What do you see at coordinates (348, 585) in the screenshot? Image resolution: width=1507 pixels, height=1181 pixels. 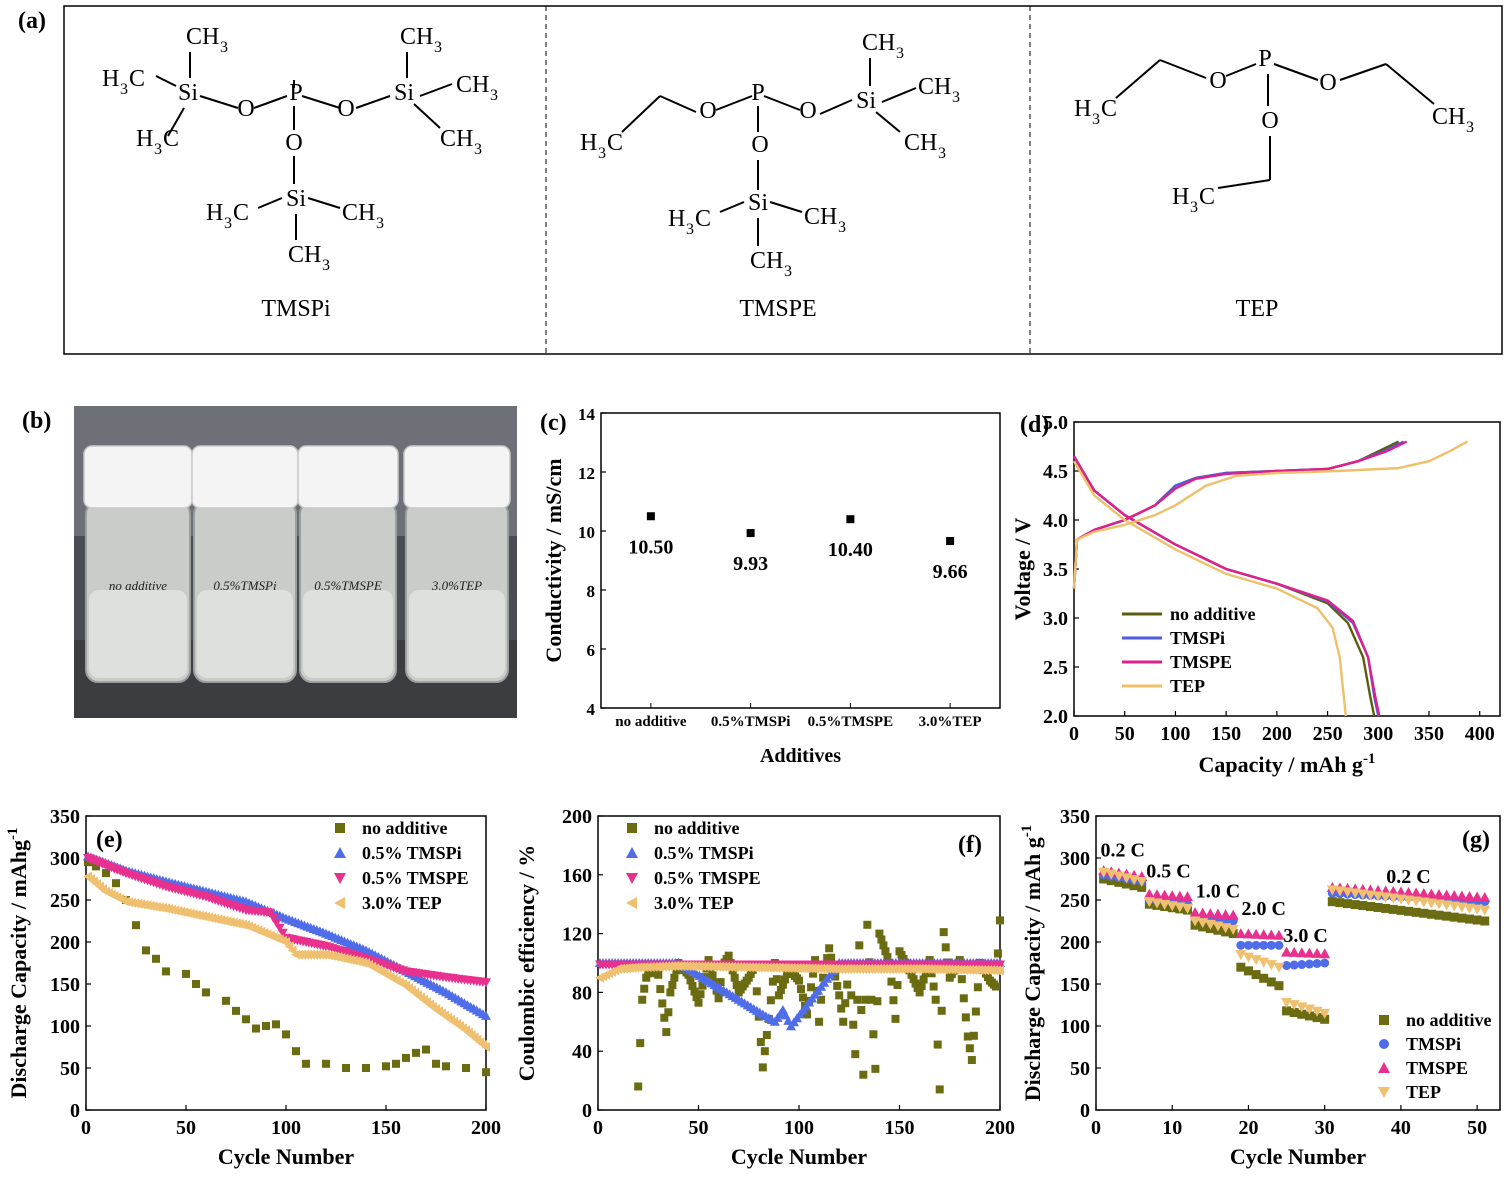 I see `vial-label: 0.5%TMSPE` at bounding box center [348, 585].